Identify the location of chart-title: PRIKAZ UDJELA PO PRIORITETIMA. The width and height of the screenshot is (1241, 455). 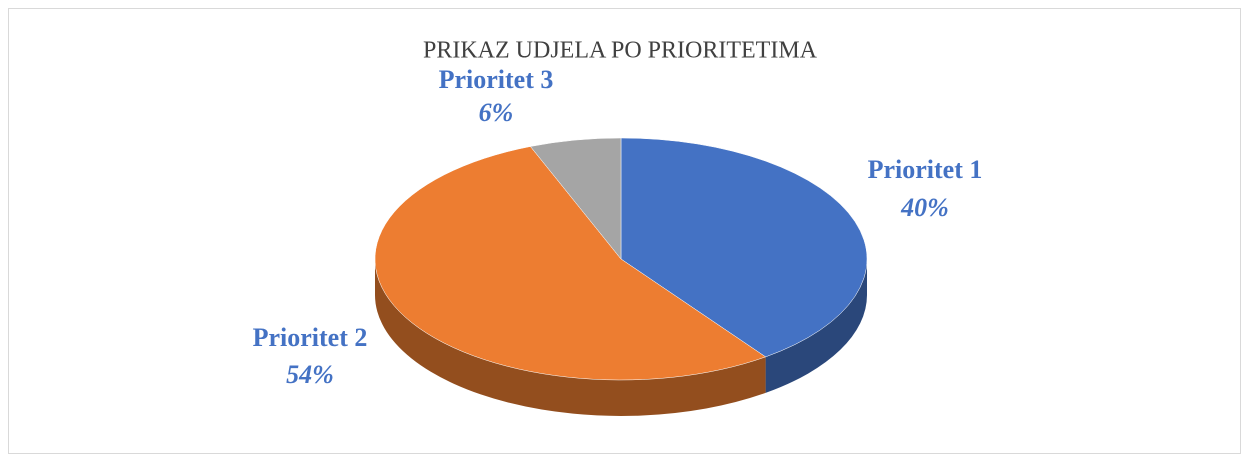
(620, 51).